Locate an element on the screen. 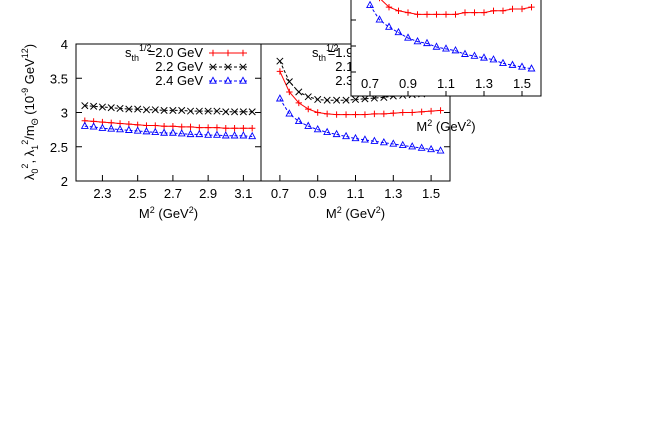 This screenshot has height=436, width=654. legend-label: =2.0 GeV is located at coordinates (176, 52).